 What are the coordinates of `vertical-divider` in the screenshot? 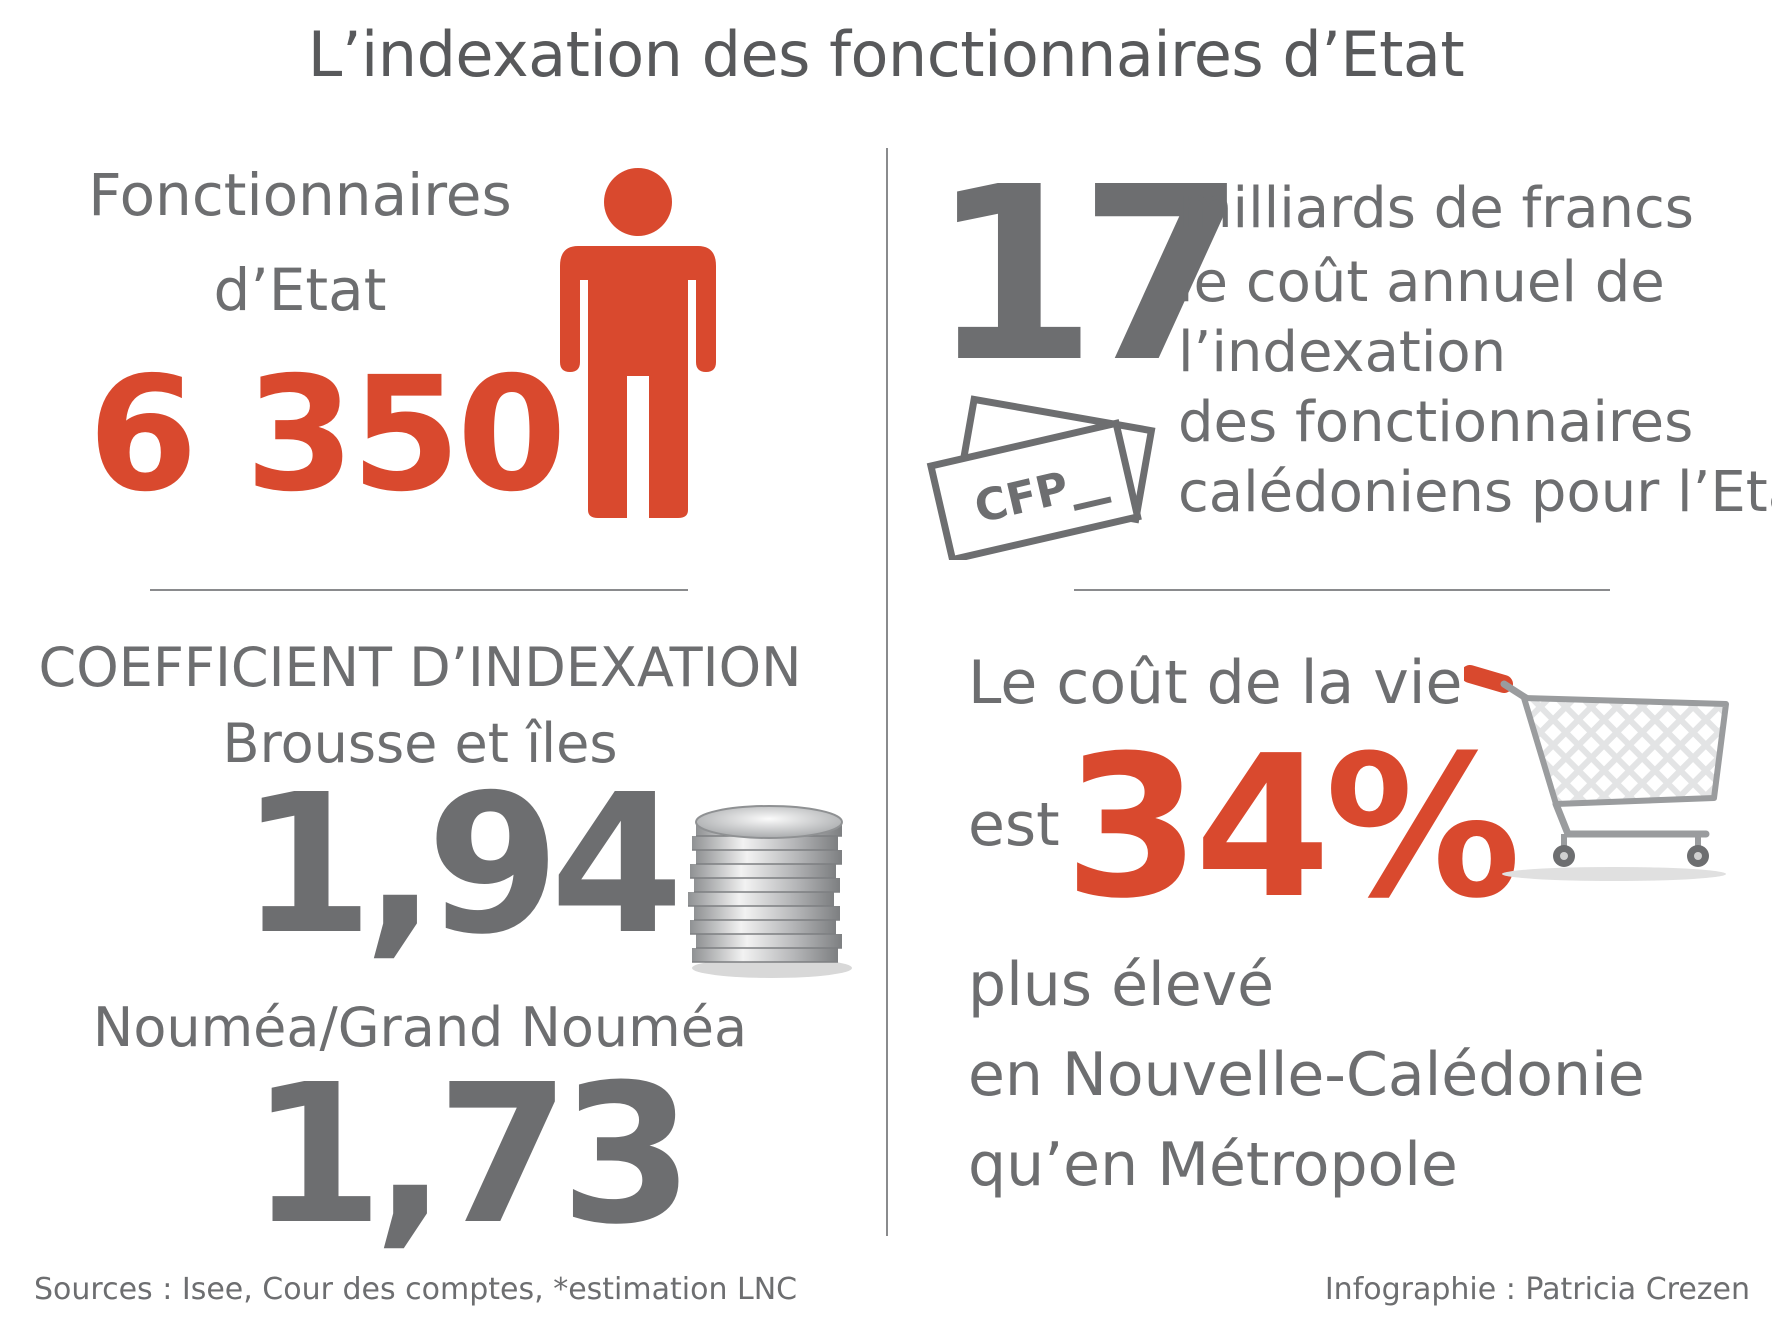 It's located at (887, 692).